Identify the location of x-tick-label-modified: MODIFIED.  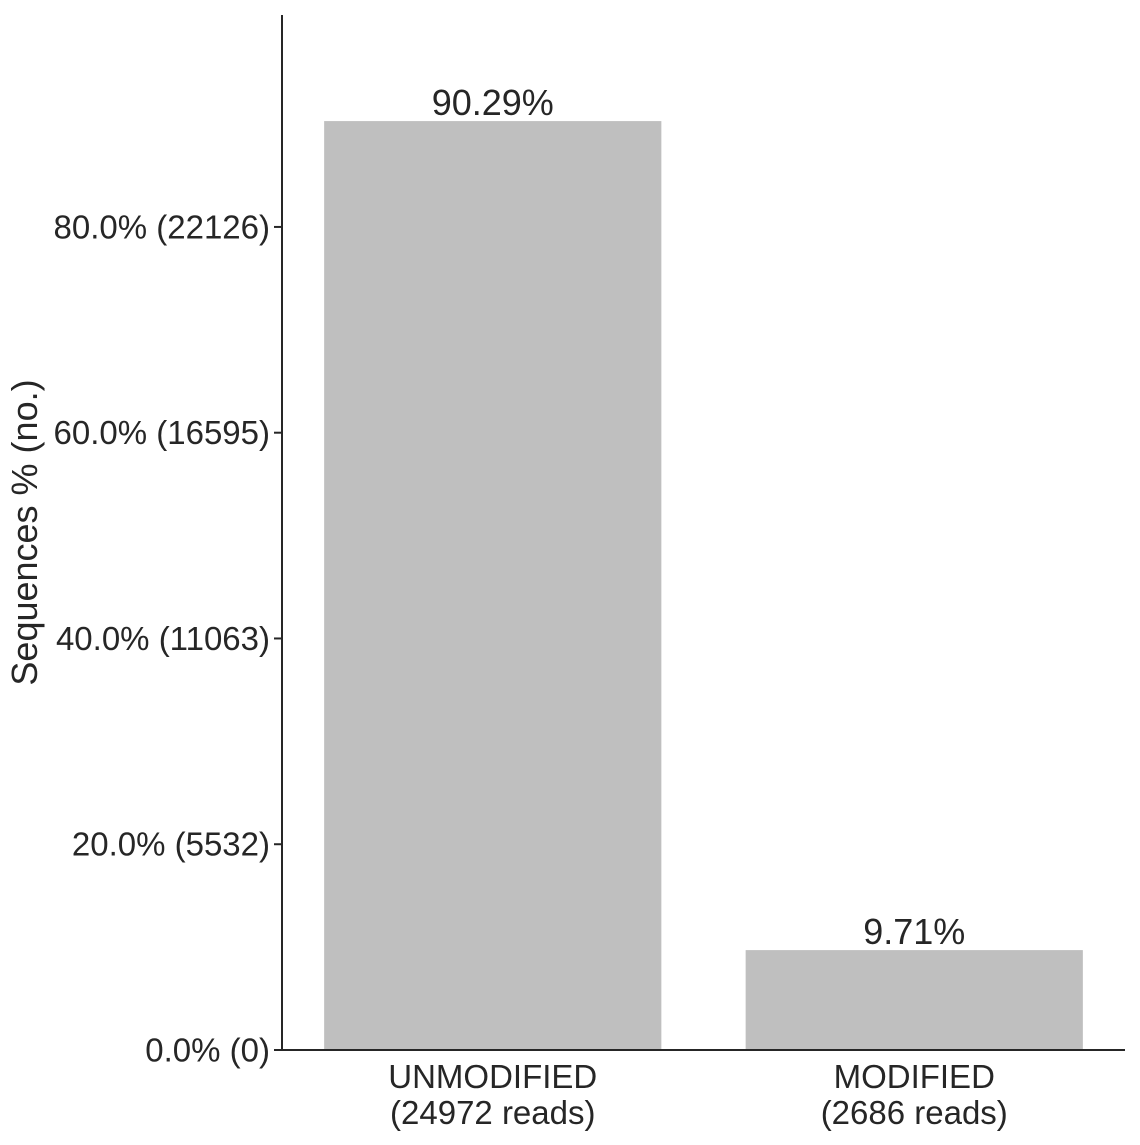
(914, 1076).